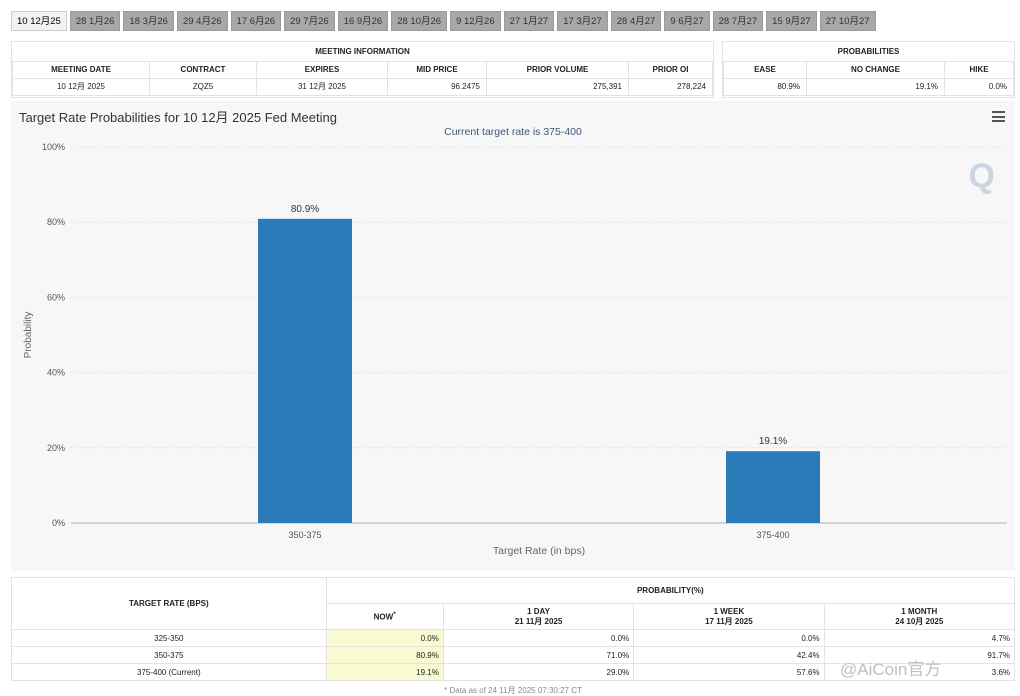  I want to click on col-footnote-marker: *, so click(394, 615).